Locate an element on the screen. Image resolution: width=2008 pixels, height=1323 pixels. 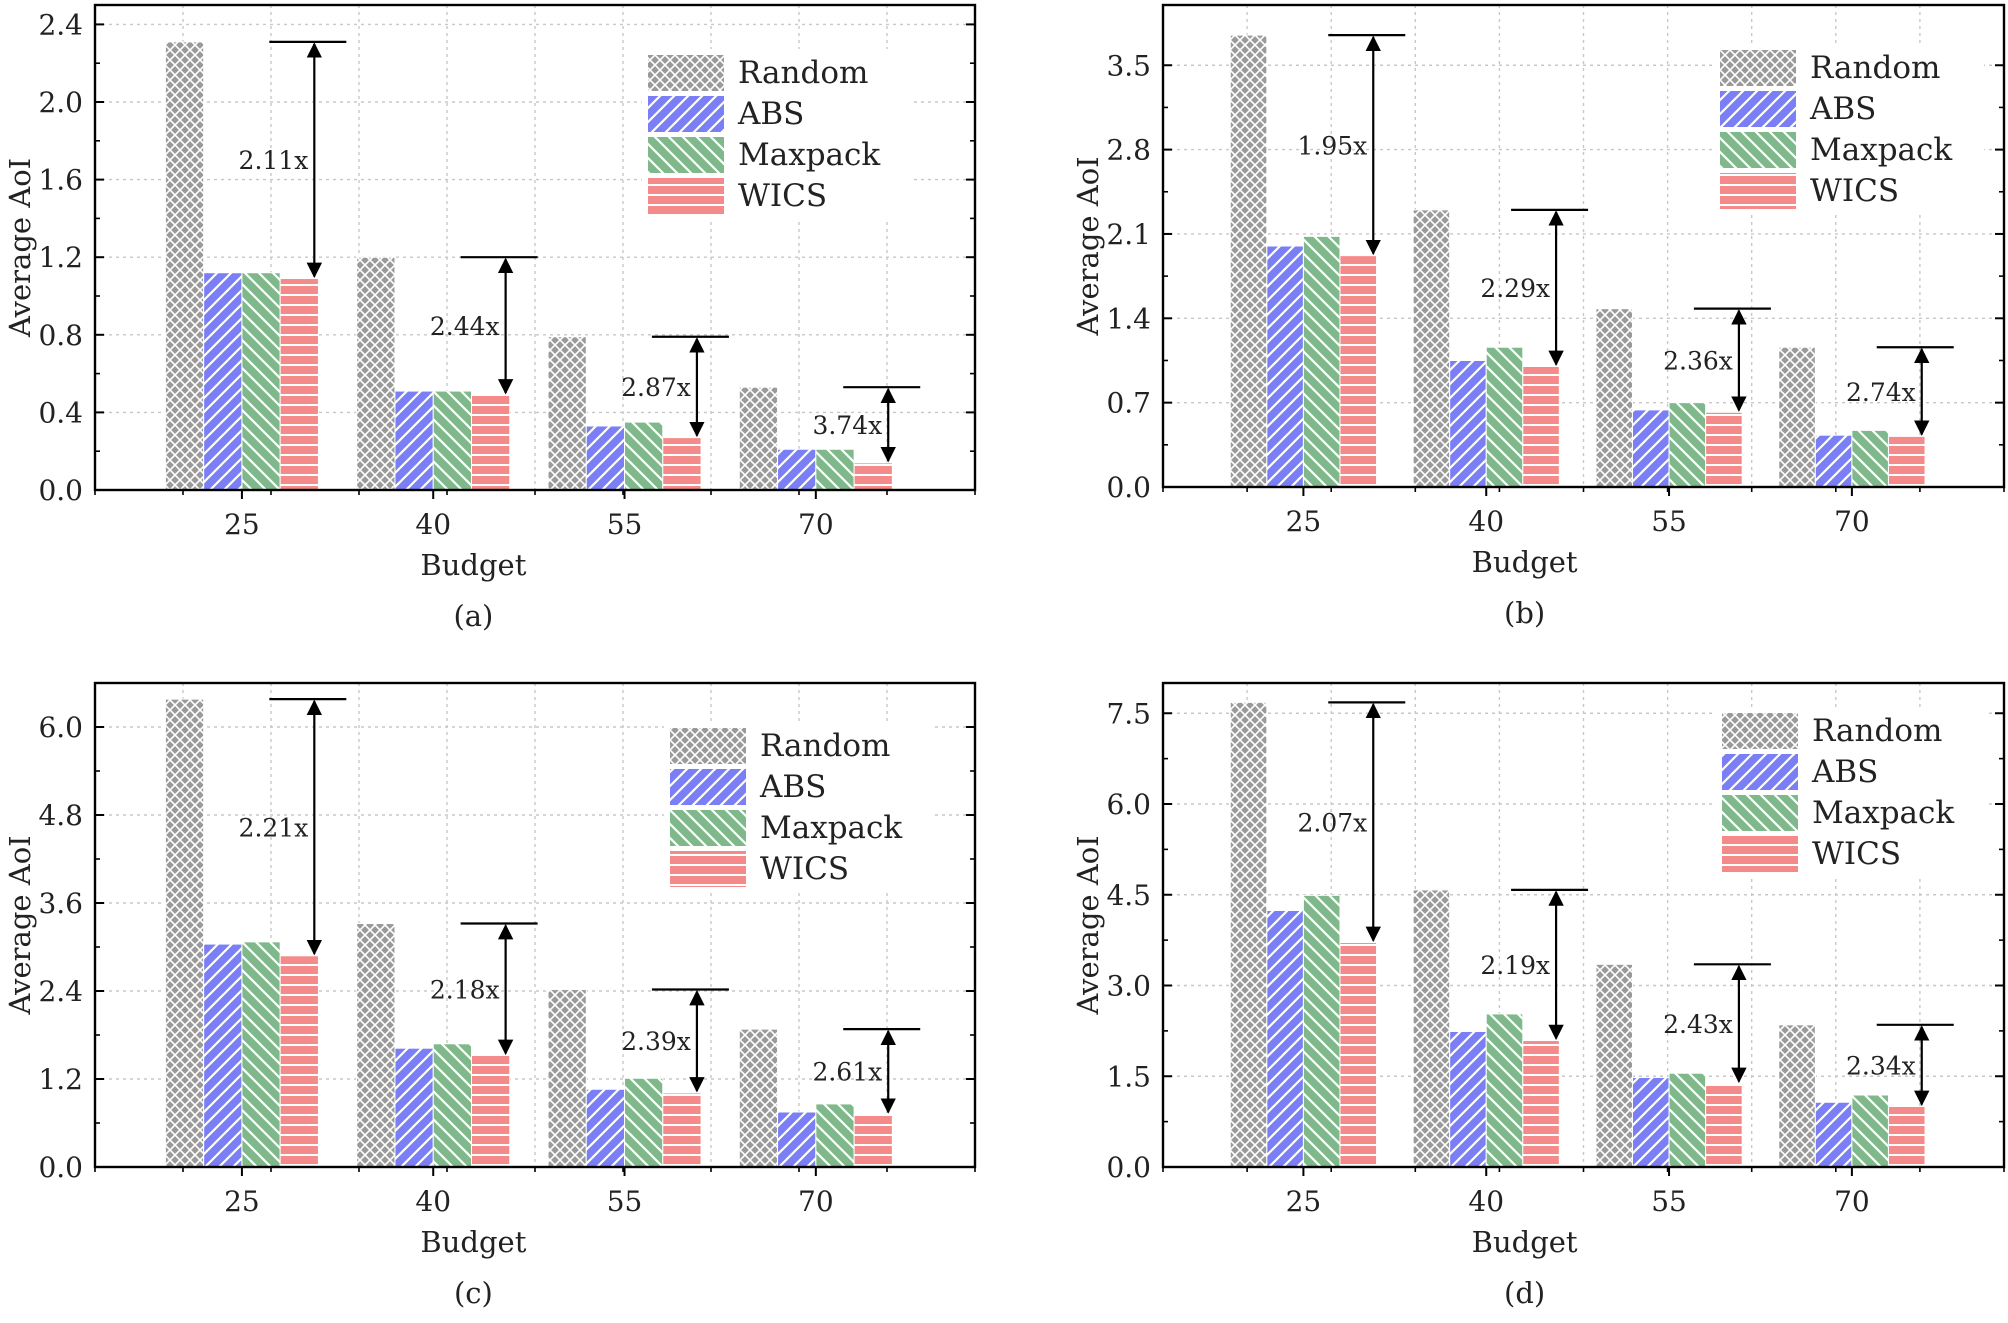
x-tick-label-25: 25 is located at coordinates (242, 1201).